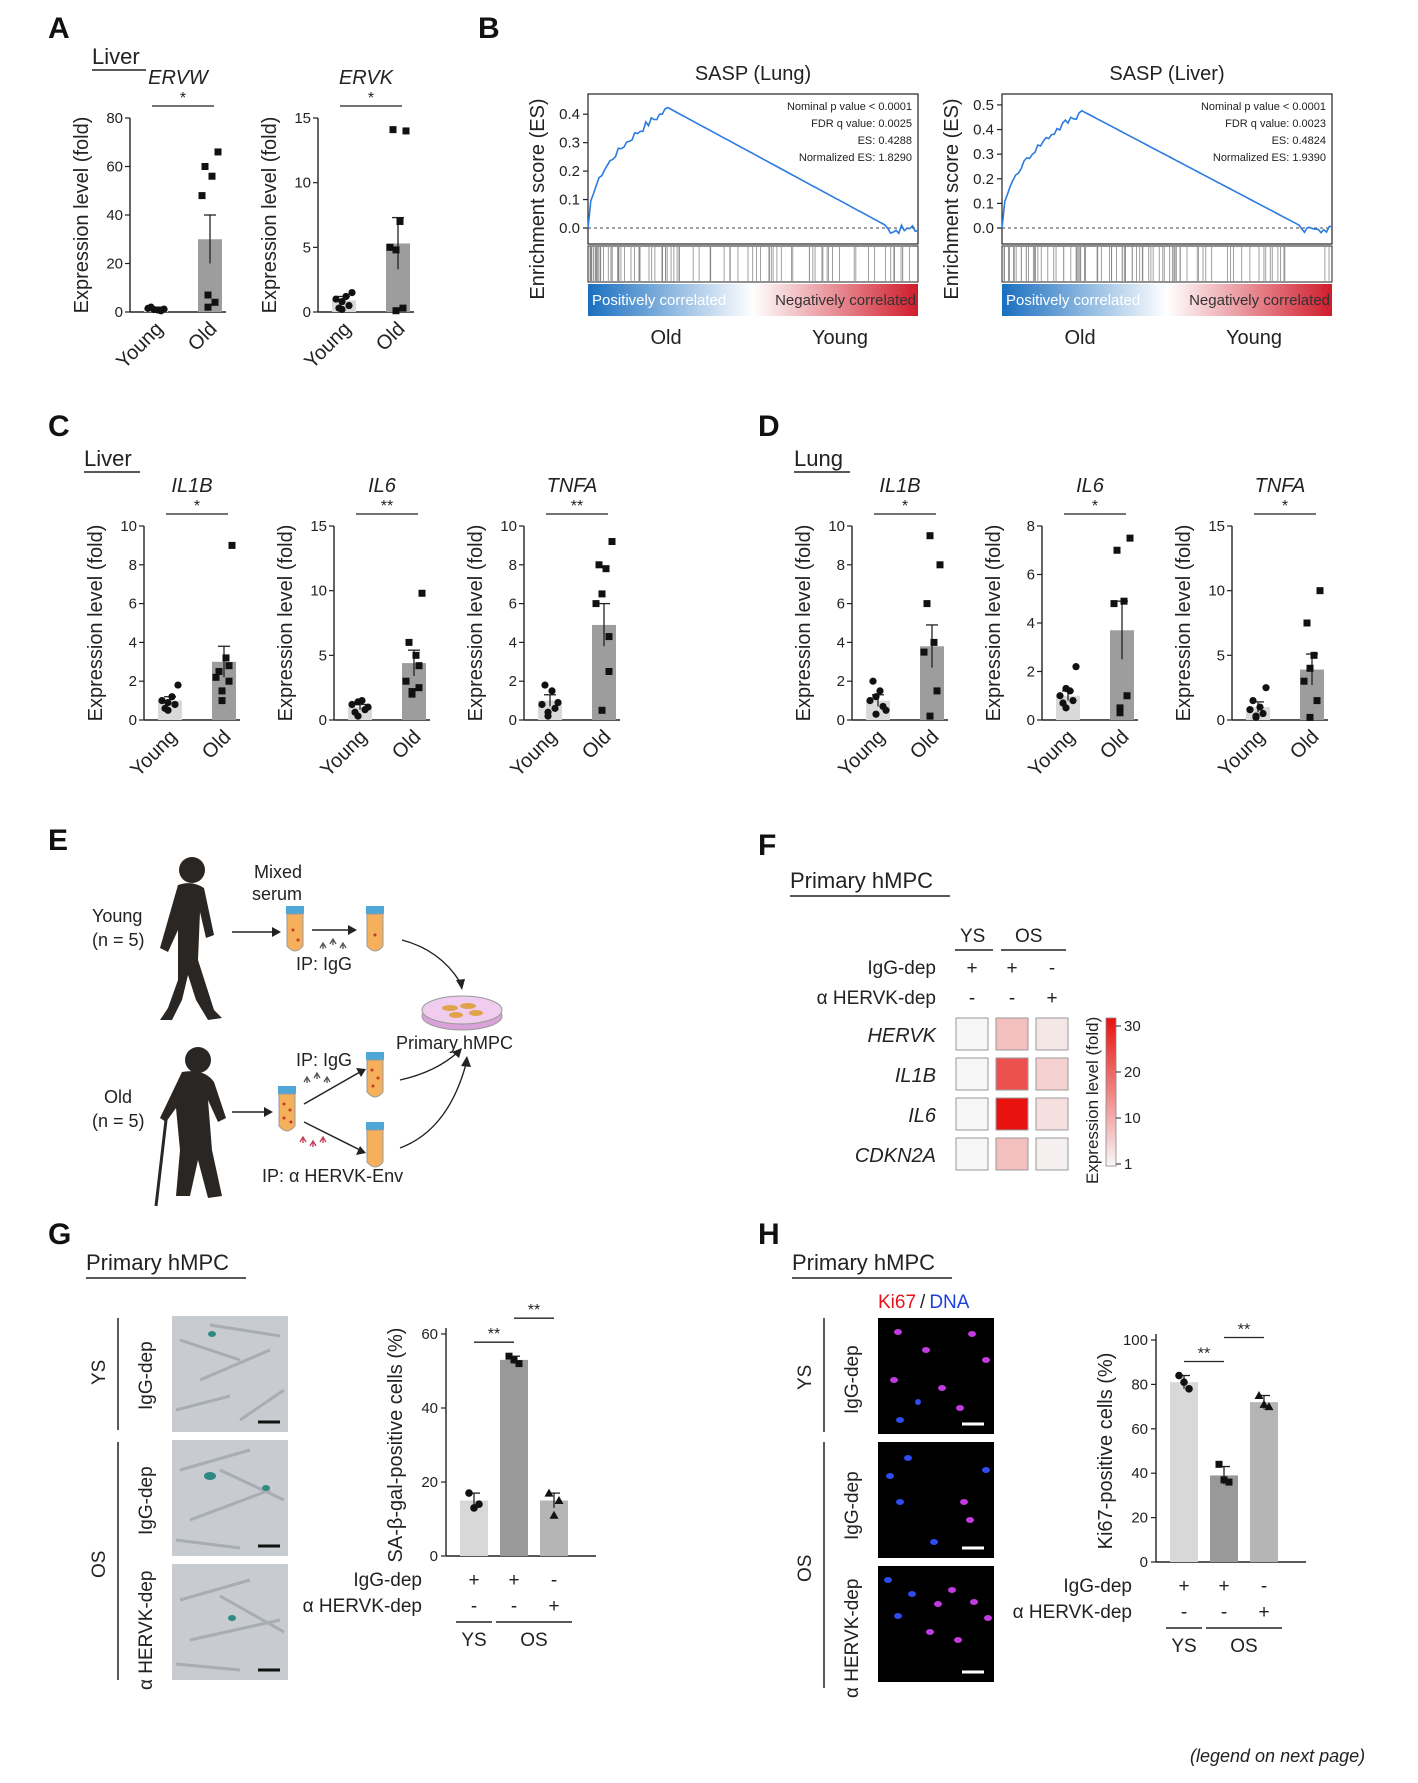 Image resolution: width=1418 pixels, height=1783 pixels. What do you see at coordinates (569, 200) in the screenshot?
I see `y-tick-label: 0.1` at bounding box center [569, 200].